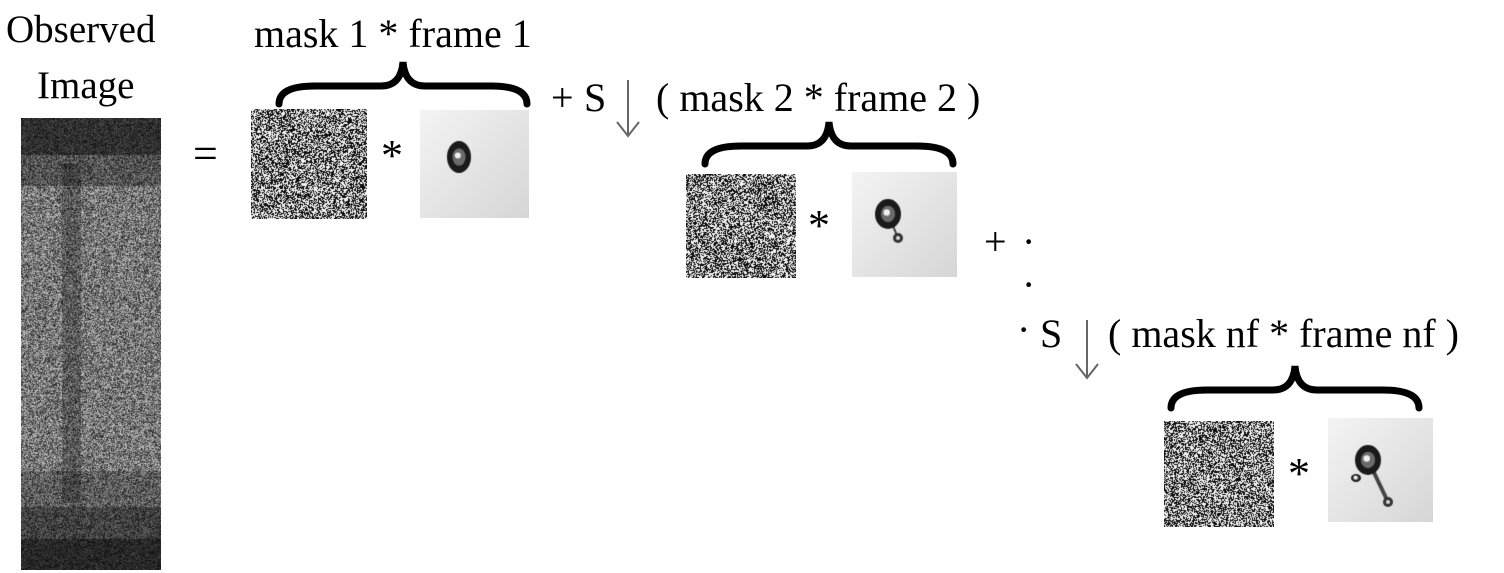 Image resolution: width=1504 pixels, height=573 pixels. What do you see at coordinates (1087, 350) in the screenshot?
I see `term-nf-down-arrow` at bounding box center [1087, 350].